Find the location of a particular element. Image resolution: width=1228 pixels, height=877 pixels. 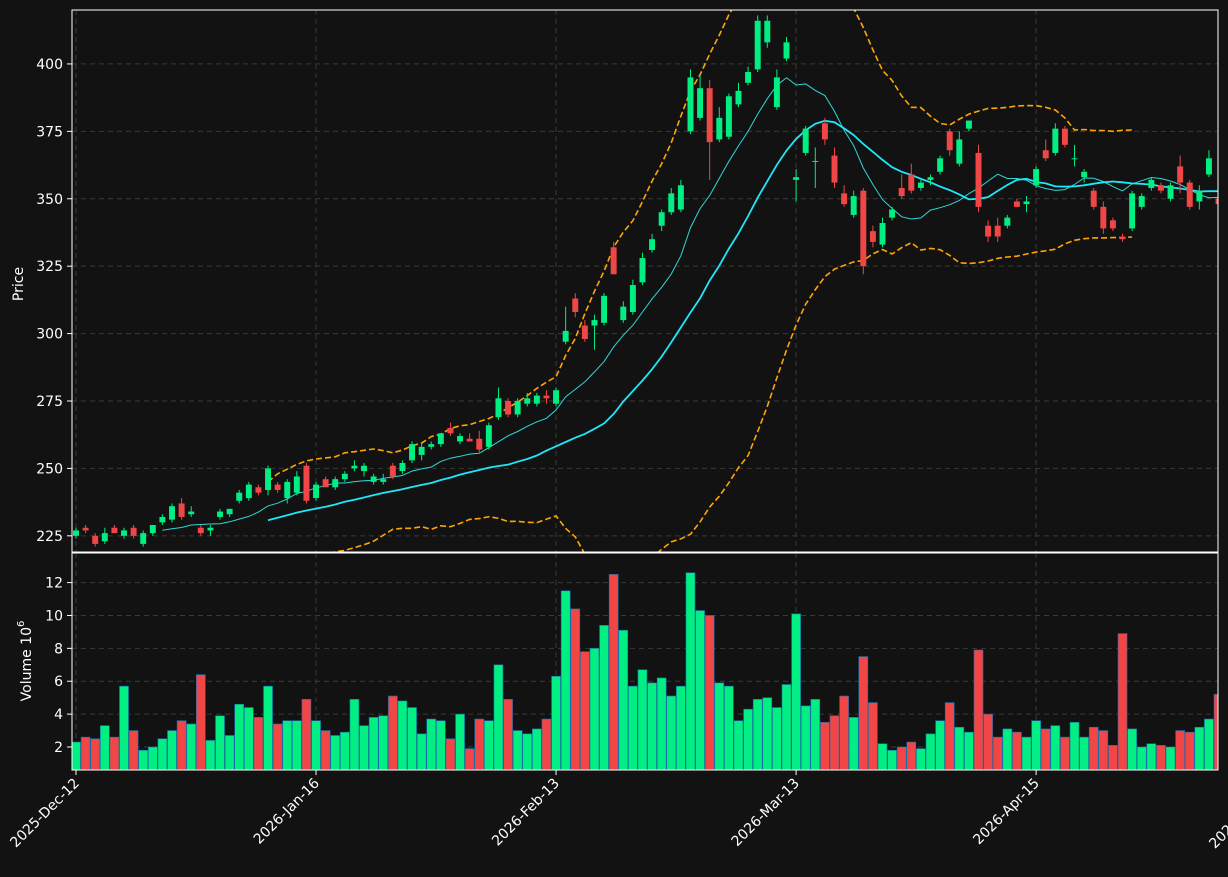

price-tick-label: 325 is located at coordinates (49, 267).